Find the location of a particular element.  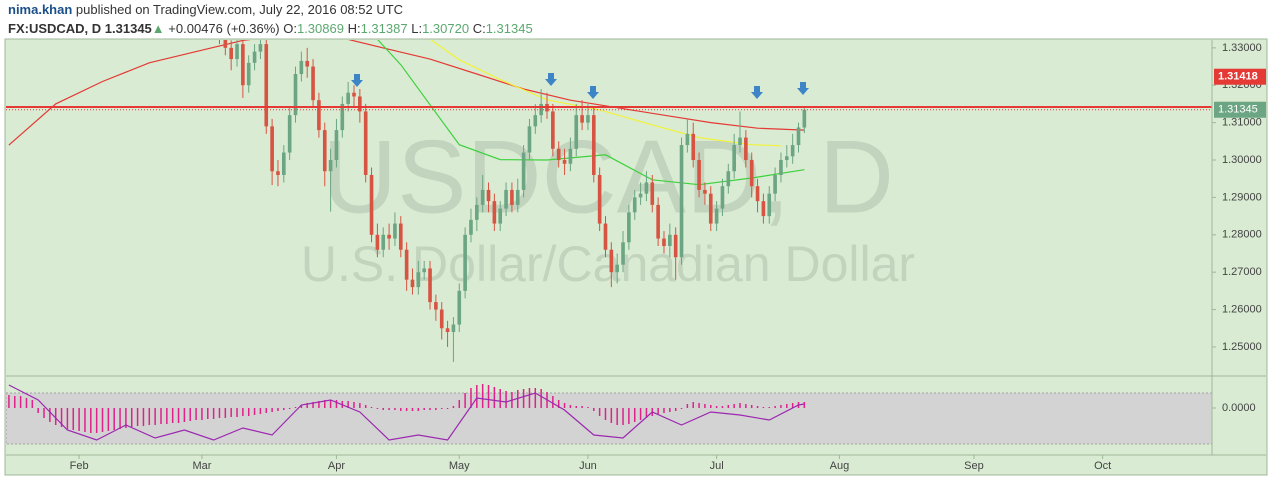

ohlc-c: C:1.31345 is located at coordinates (503, 28).